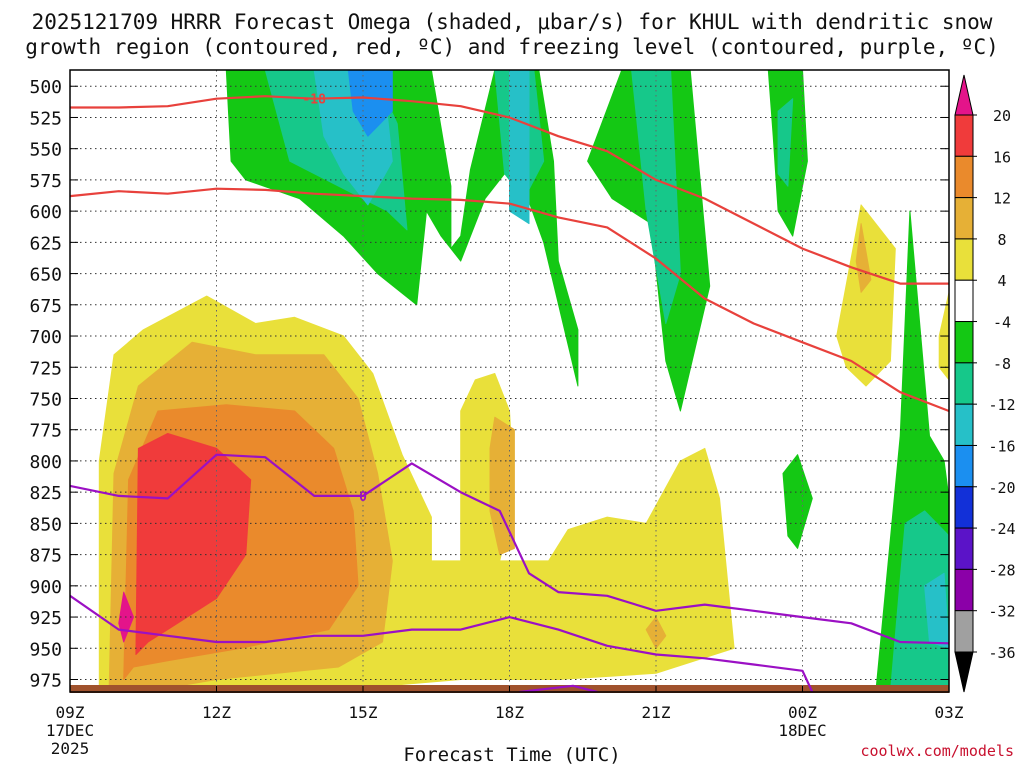 The width and height of the screenshot is (1024, 768). Describe the element at coordinates (45, 399) in the screenshot. I see `y-tick-label: 750` at that location.